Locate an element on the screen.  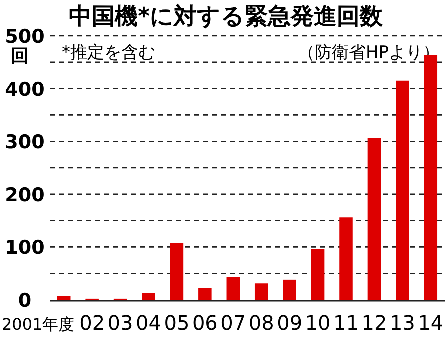
x-tick-label: 05 is located at coordinates (177, 323).